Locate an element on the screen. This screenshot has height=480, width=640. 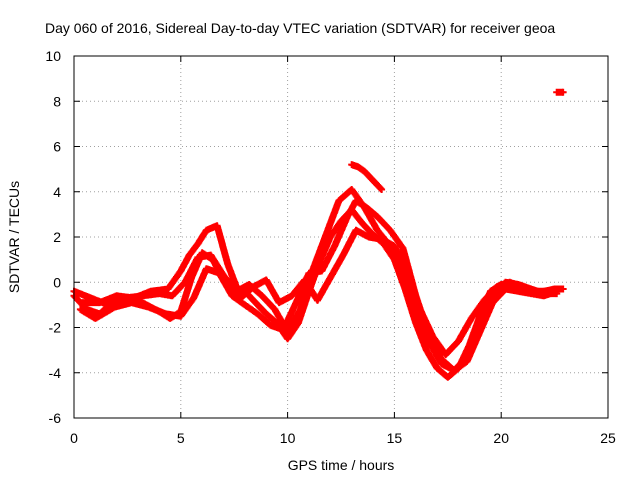
y-tick-label: -6 is located at coordinates (55, 418).